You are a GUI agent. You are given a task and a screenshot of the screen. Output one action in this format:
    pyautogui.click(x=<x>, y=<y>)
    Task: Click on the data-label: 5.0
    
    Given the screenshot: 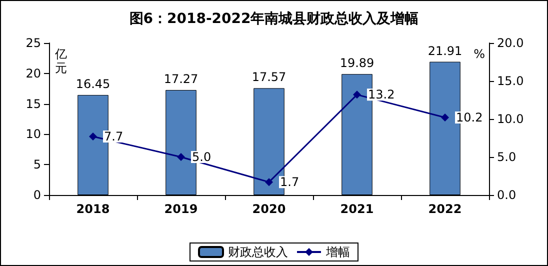 What is the action you would take?
    pyautogui.click(x=202, y=157)
    